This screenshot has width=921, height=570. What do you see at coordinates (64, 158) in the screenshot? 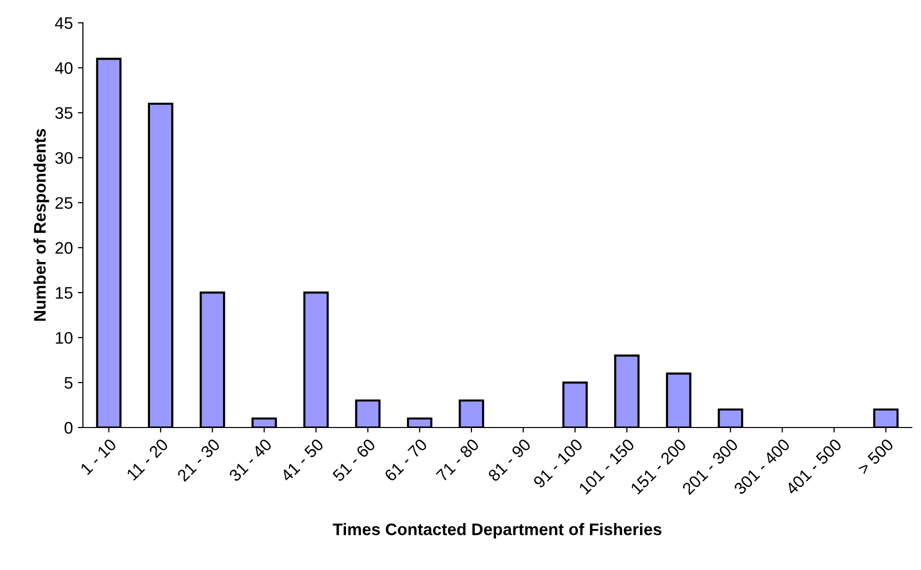
I see `y-tick-label: 30` at bounding box center [64, 158].